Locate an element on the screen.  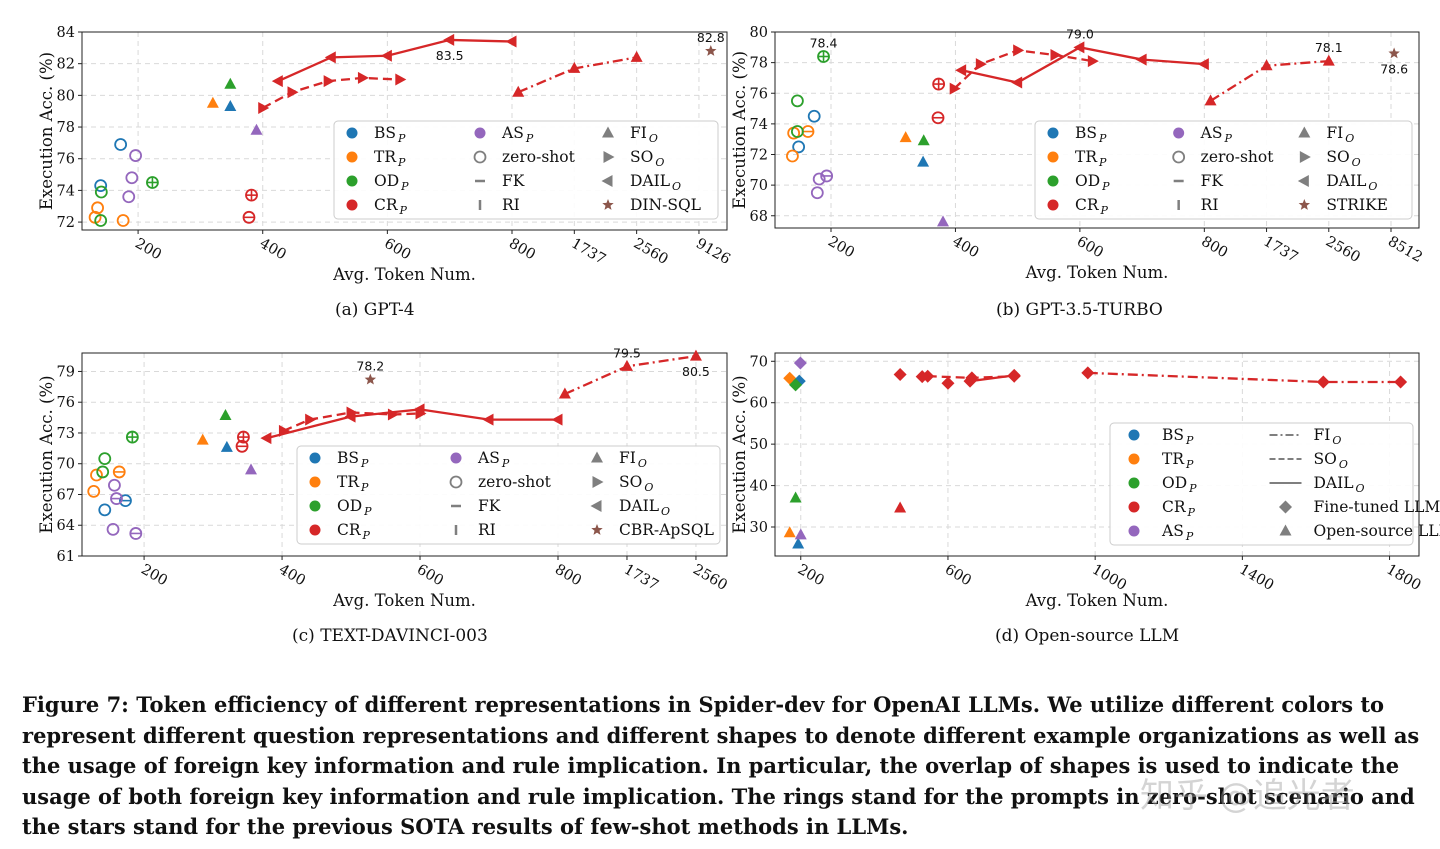
chart-c-legend-sub-10: O is located at coordinates (665, 511).